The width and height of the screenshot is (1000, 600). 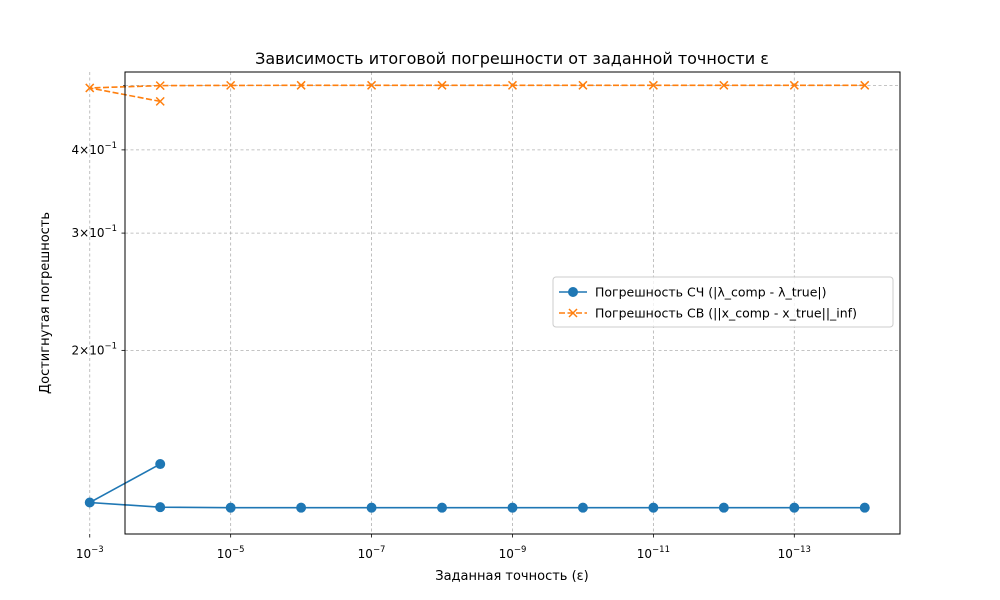 I want to click on x-tick-label: 10⁻¹³, so click(x=794, y=553).